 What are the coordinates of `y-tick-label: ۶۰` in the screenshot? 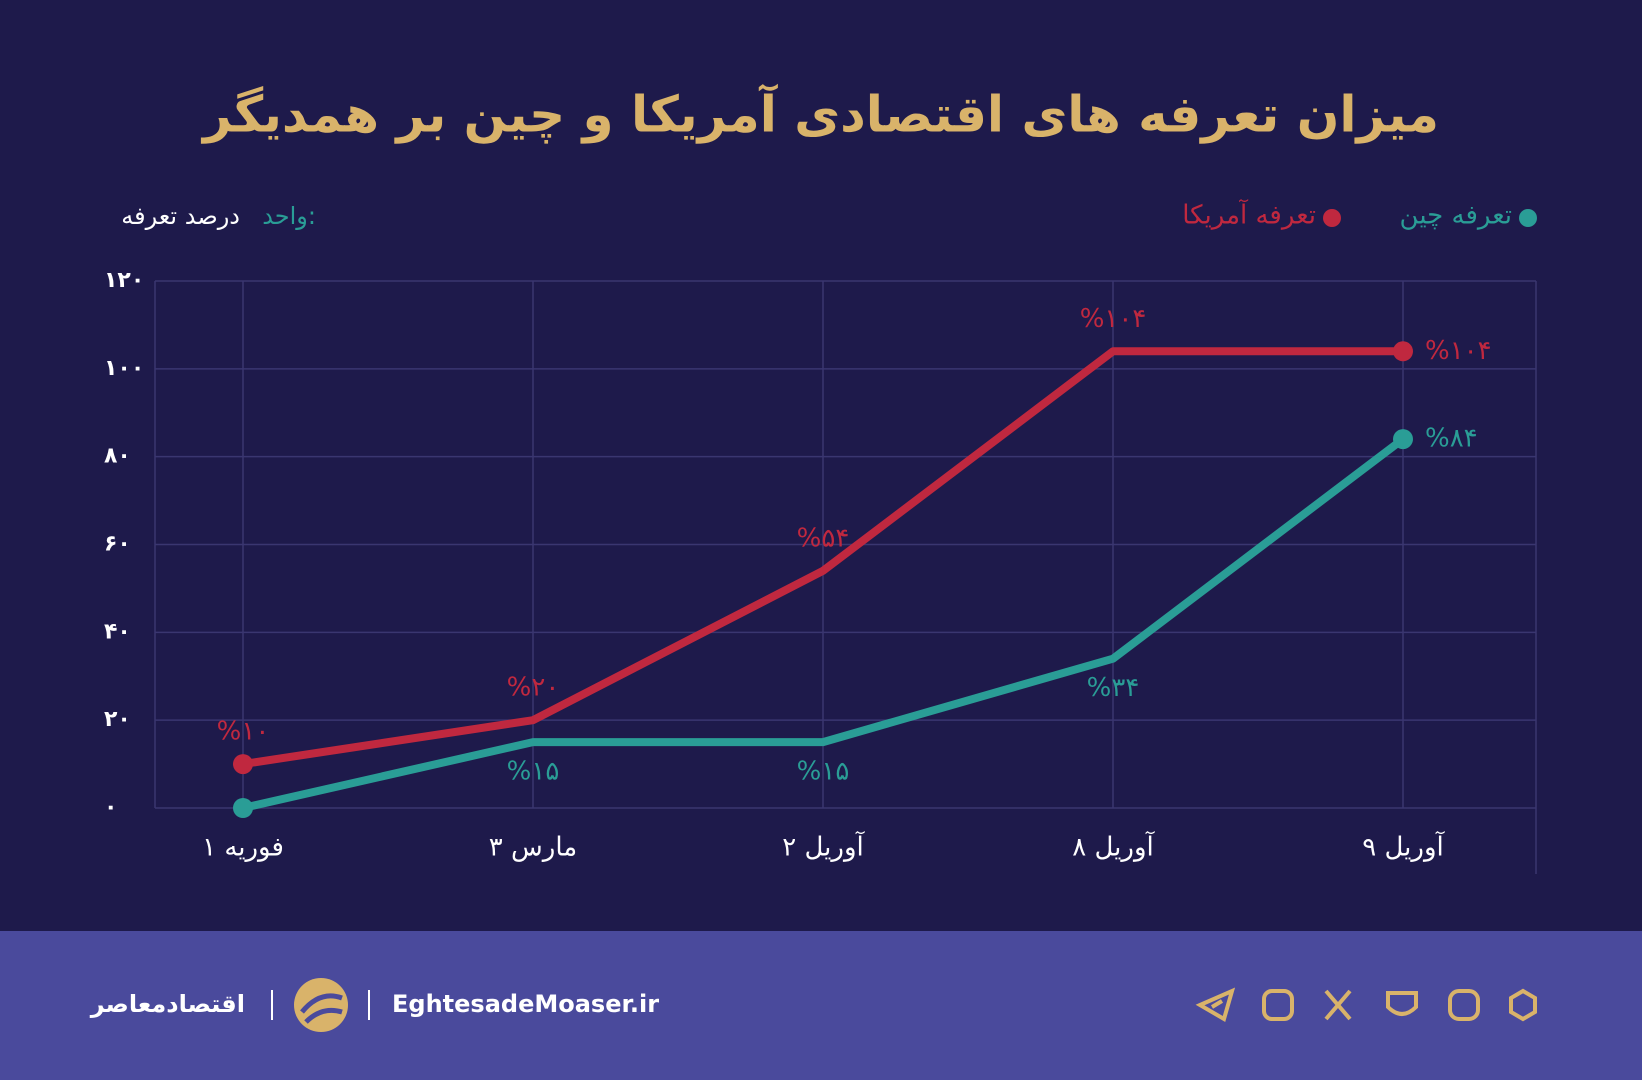 It's located at (117, 544).